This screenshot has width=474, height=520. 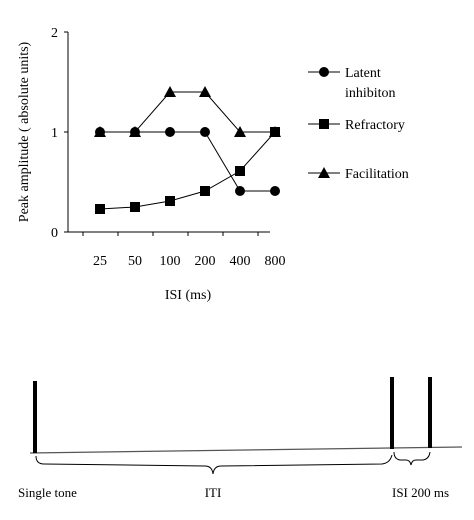 What do you see at coordinates (324, 172) in the screenshot?
I see `legend-marker-triangle` at bounding box center [324, 172].